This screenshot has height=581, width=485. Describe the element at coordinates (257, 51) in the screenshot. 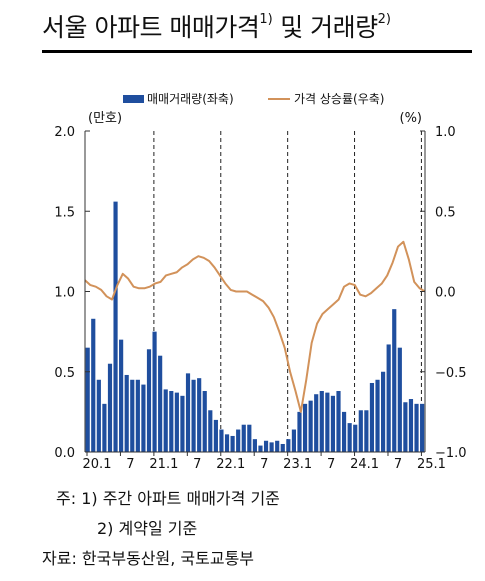

I see `title-underline` at that location.